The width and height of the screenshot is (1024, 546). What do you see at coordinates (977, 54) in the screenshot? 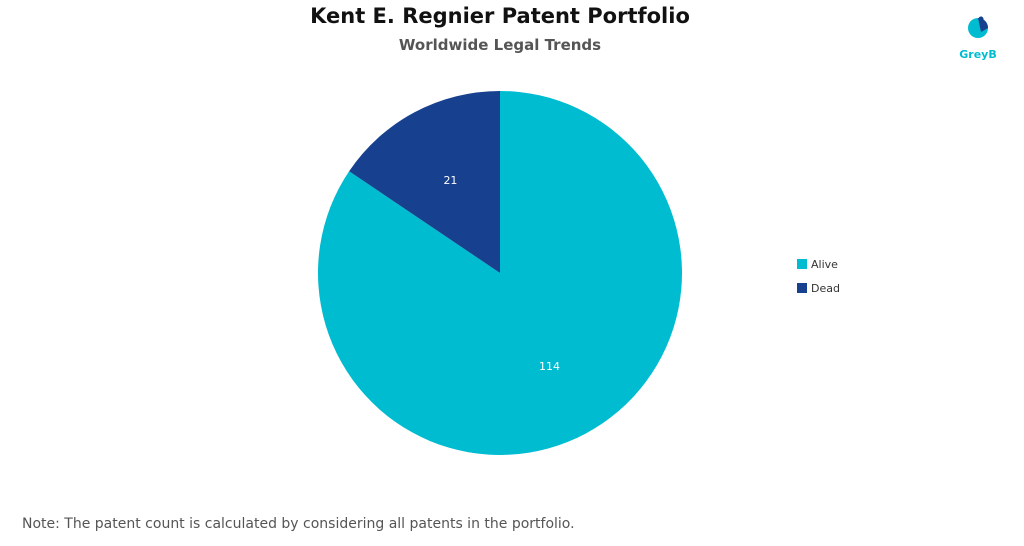
I see `brand-name: GreyB` at bounding box center [977, 54].